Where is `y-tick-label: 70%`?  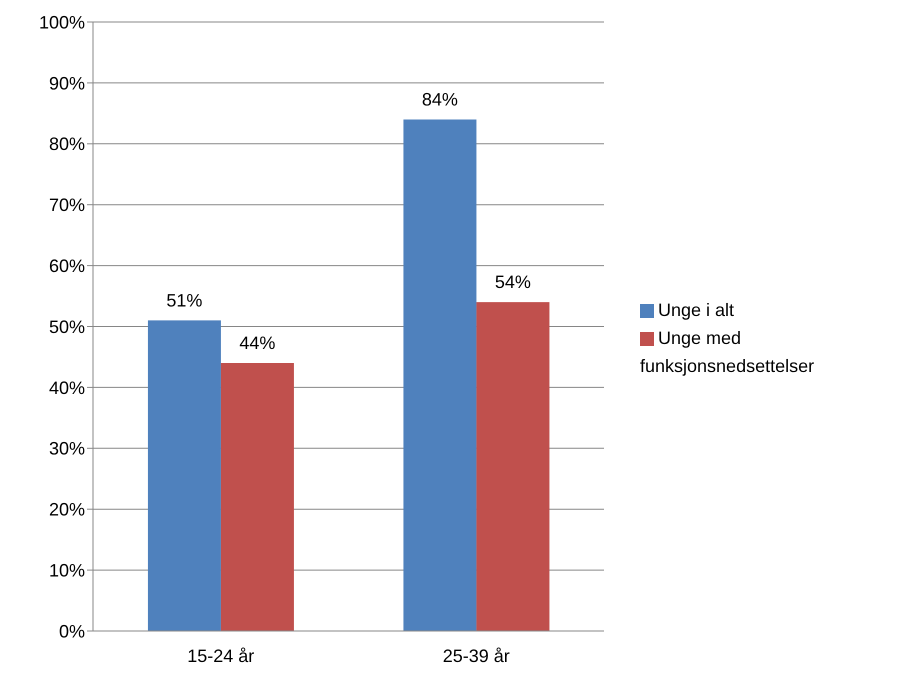
y-tick-label: 70% is located at coordinates (66, 205).